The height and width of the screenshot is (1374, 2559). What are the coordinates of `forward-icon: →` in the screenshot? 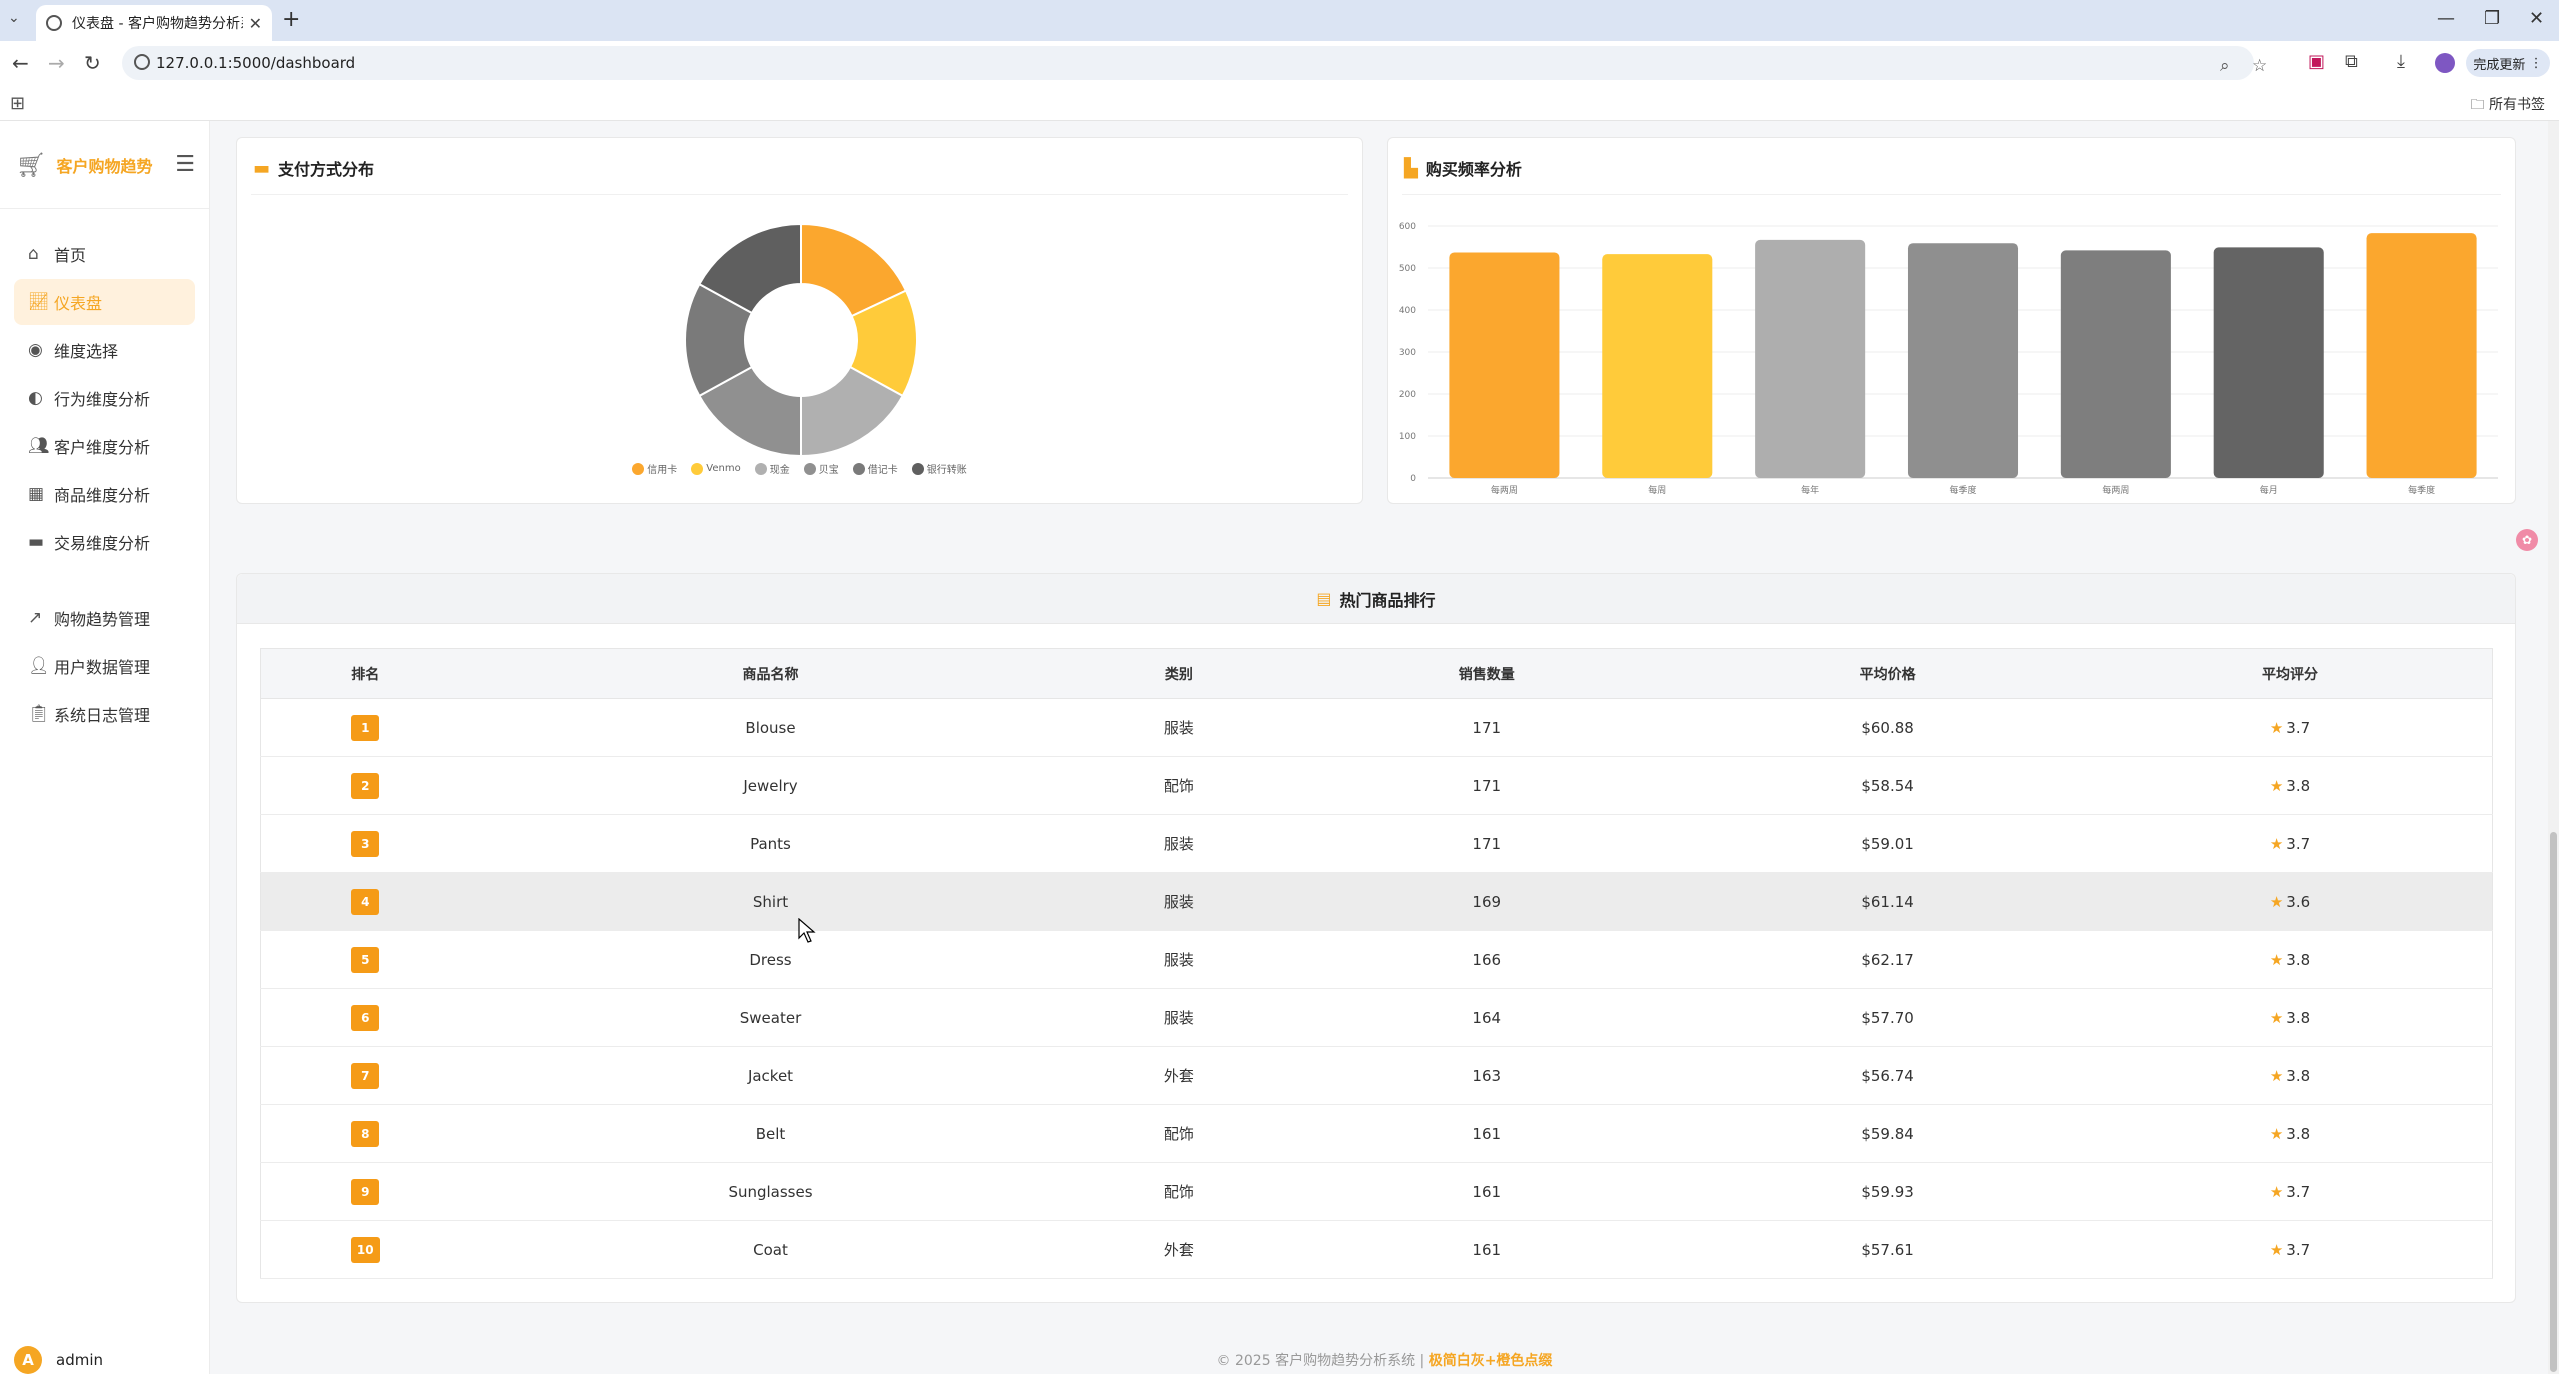 It's located at (56, 63).